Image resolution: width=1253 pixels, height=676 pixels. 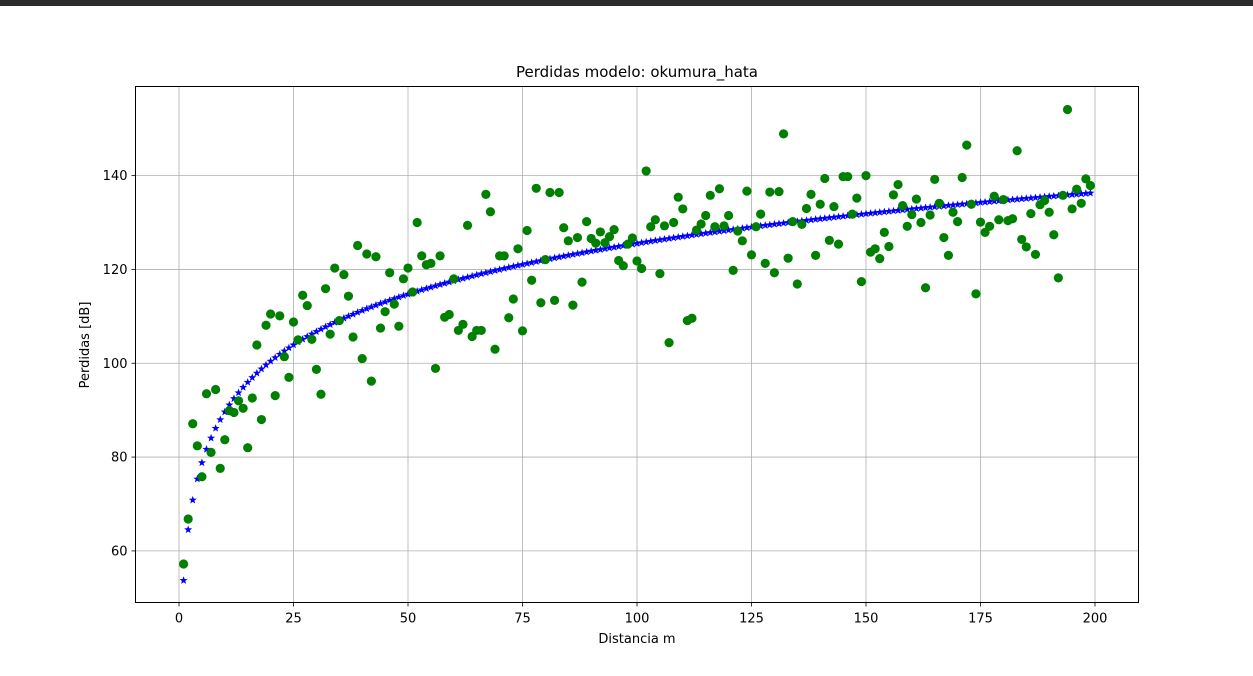 I want to click on x-tick-label: 0, so click(x=179, y=619).